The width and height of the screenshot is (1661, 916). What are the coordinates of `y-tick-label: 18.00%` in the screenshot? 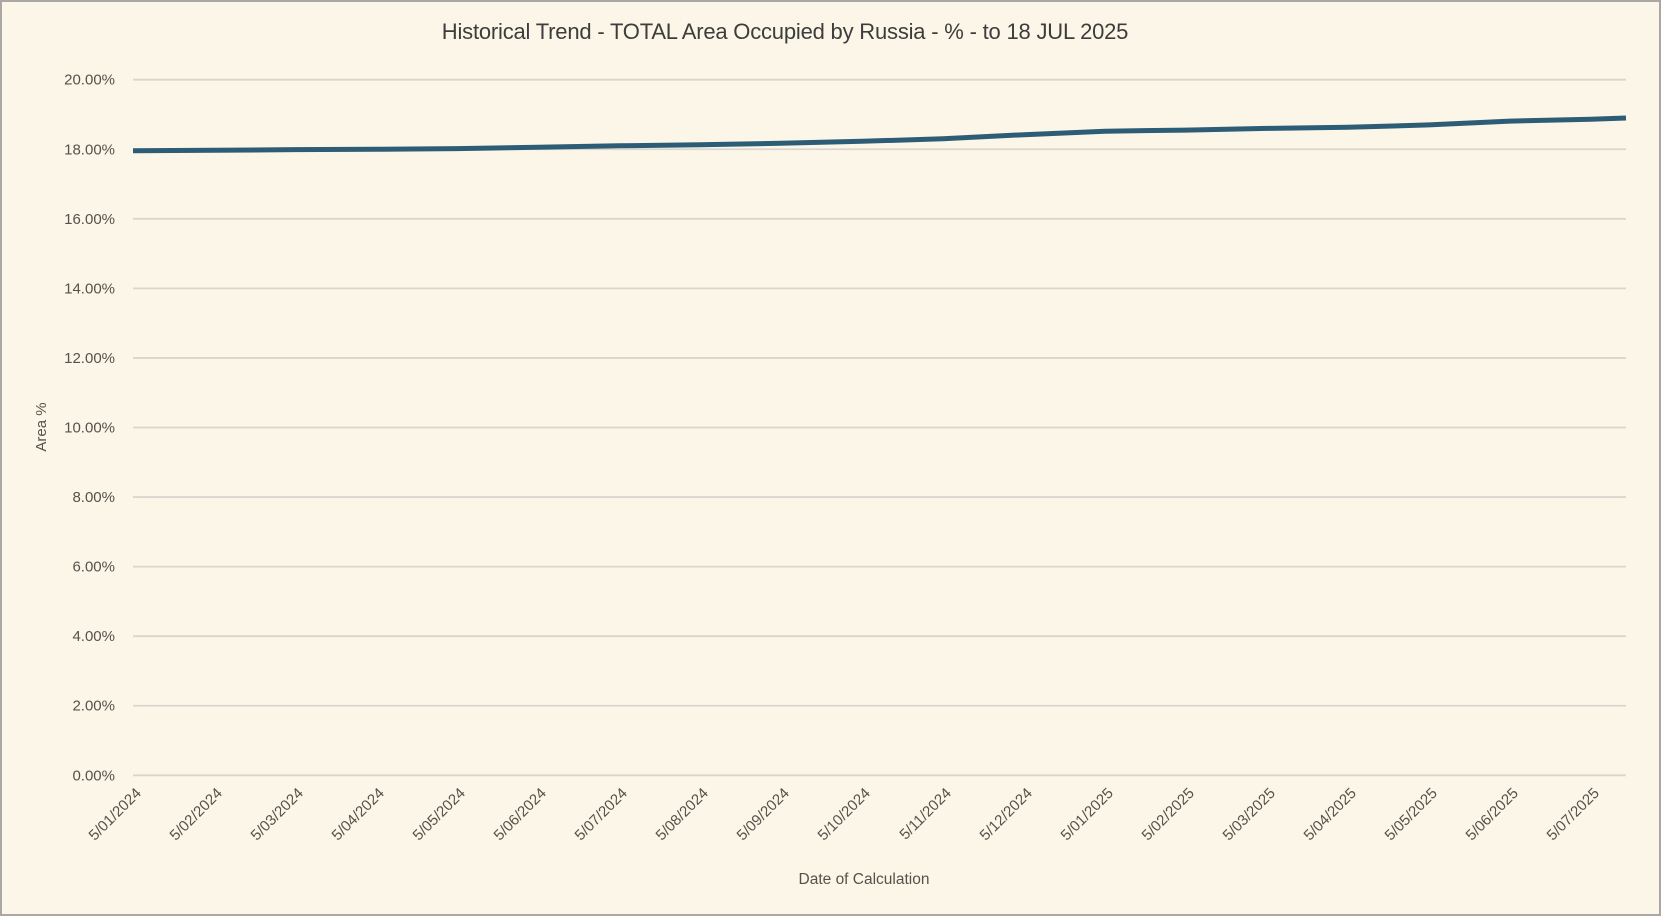 It's located at (89, 149).